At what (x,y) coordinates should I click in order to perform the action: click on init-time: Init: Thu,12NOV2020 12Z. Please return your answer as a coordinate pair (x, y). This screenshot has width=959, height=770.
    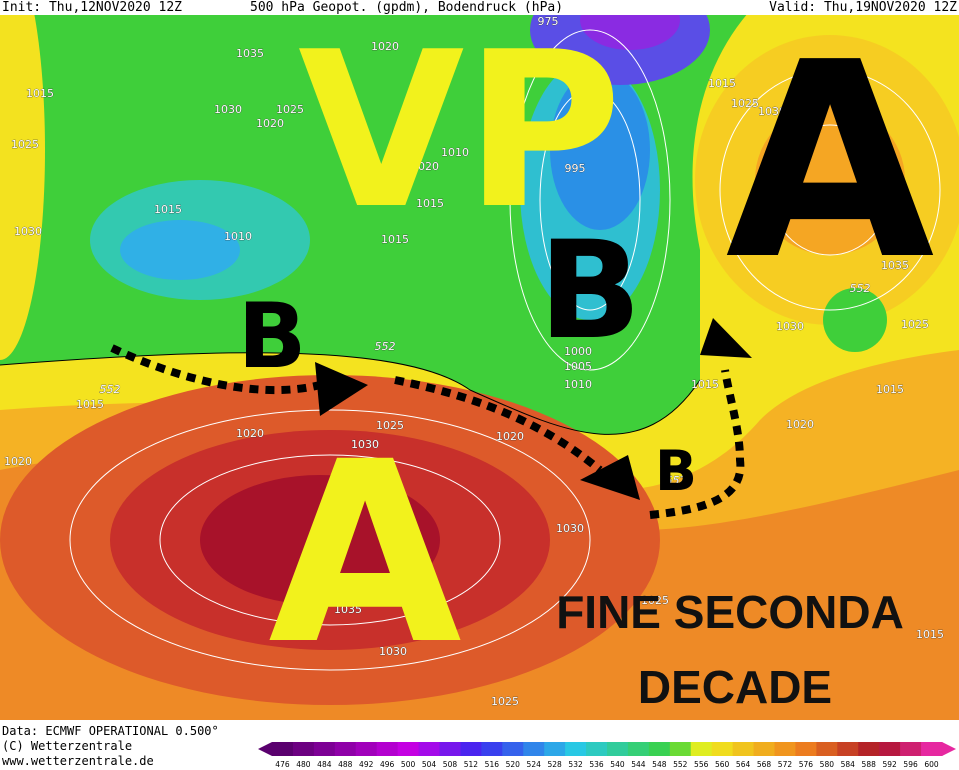
    Looking at the image, I should click on (92, 7).